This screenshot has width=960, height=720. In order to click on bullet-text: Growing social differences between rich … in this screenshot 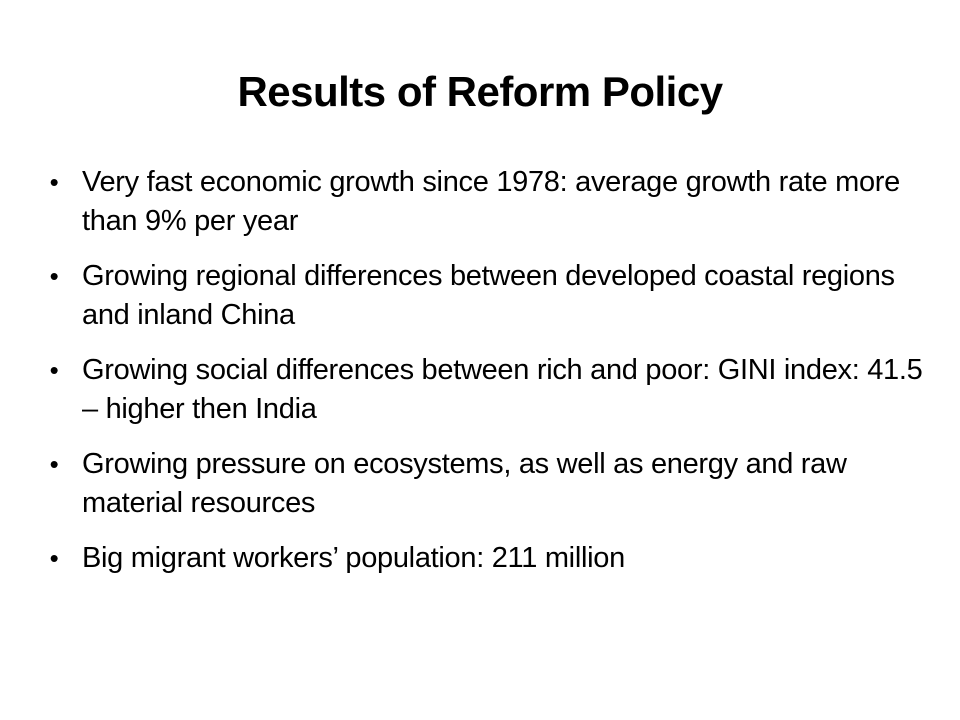, I will do `click(502, 389)`.